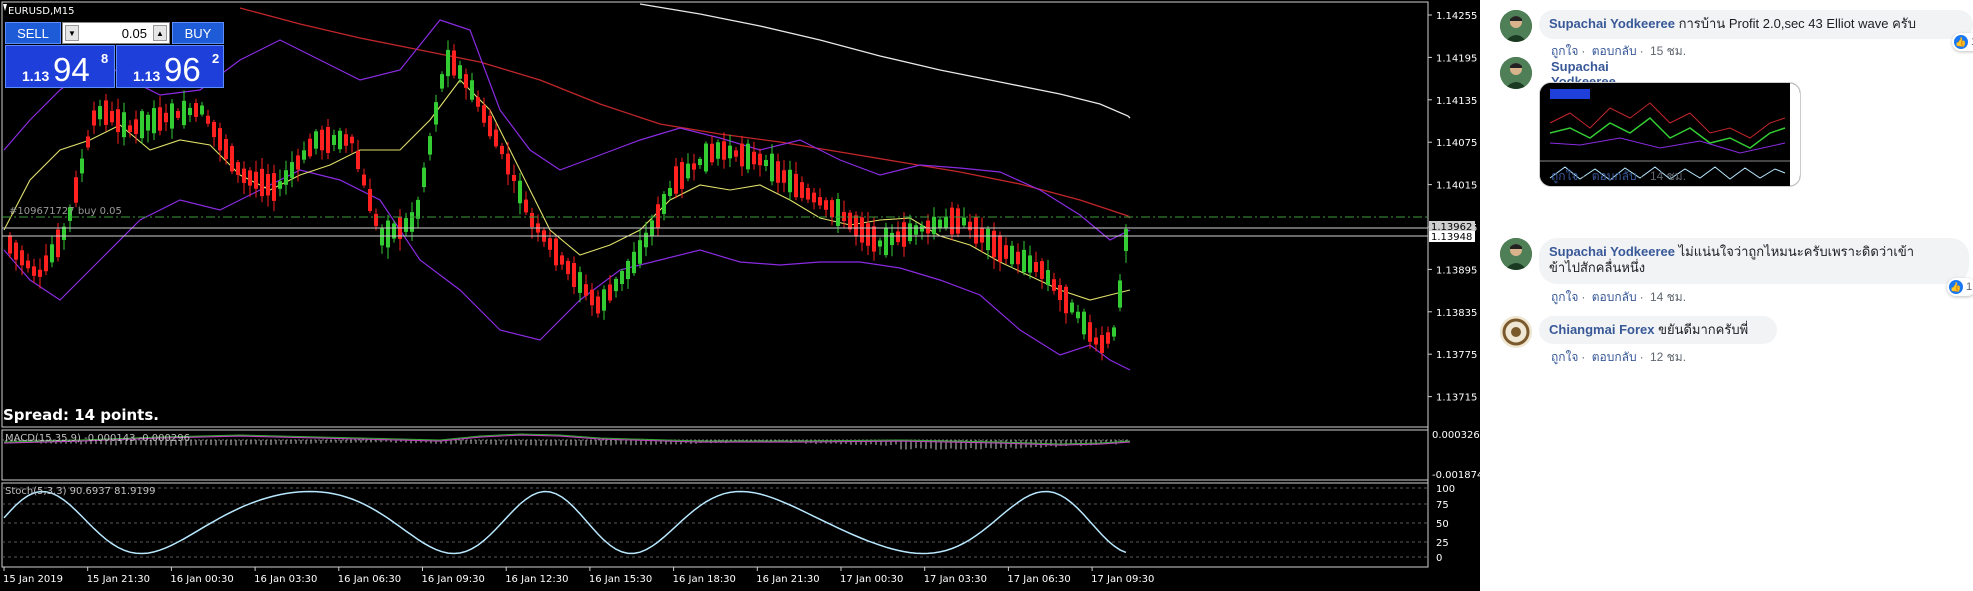 The width and height of the screenshot is (1973, 591). I want to click on avatar, so click(1516, 332).